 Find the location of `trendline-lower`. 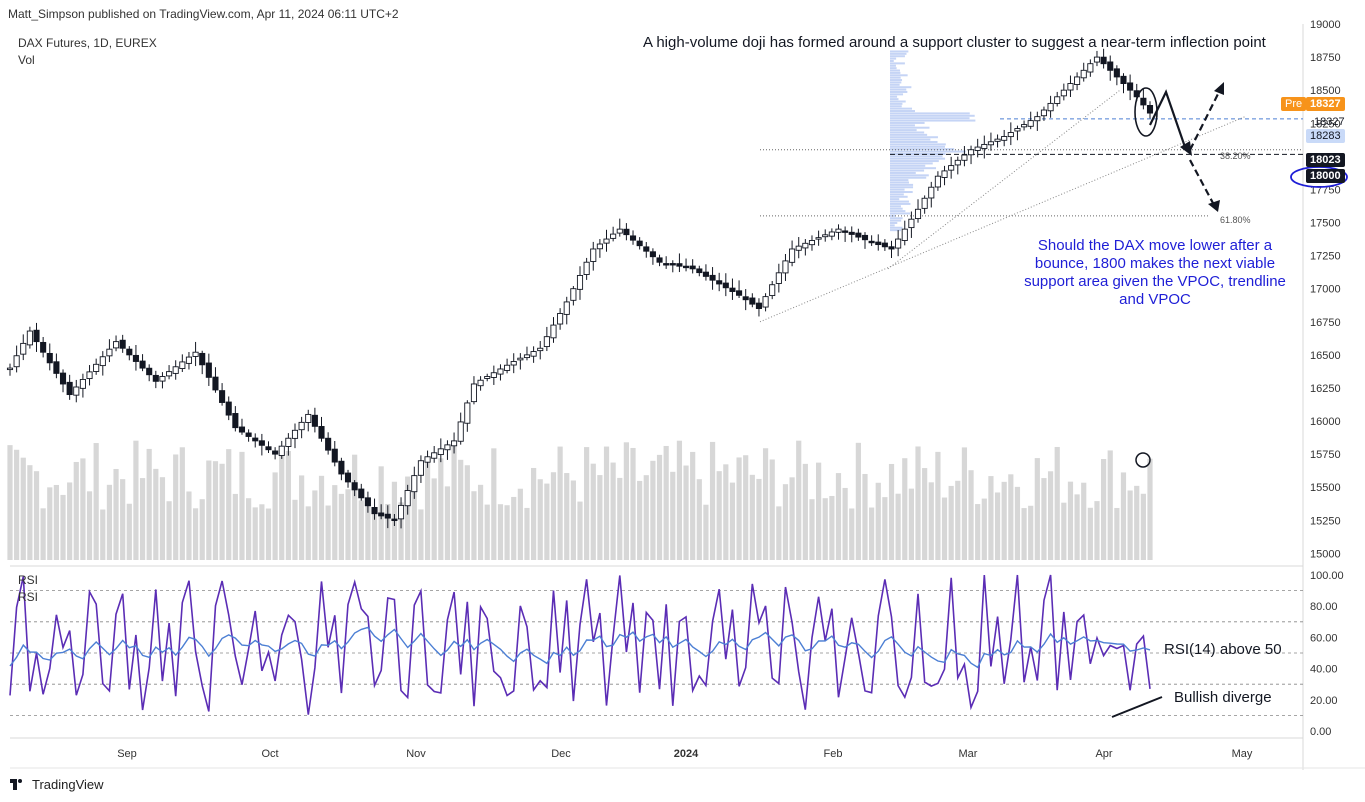

trendline-lower is located at coordinates (1002, 219).